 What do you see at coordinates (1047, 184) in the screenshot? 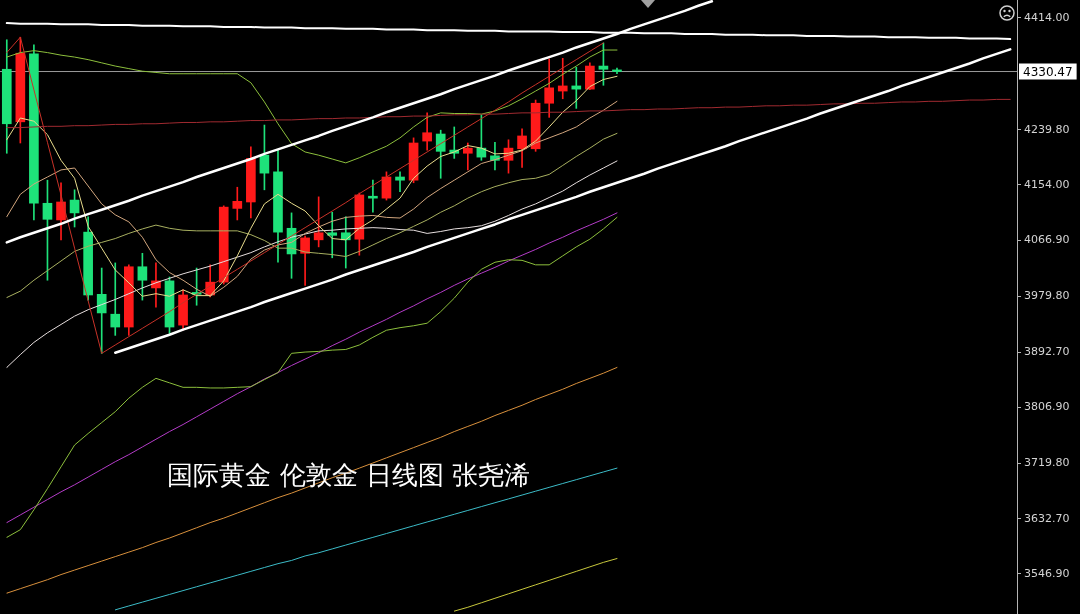
I see `y-tick-label: 4154.00` at bounding box center [1047, 184].